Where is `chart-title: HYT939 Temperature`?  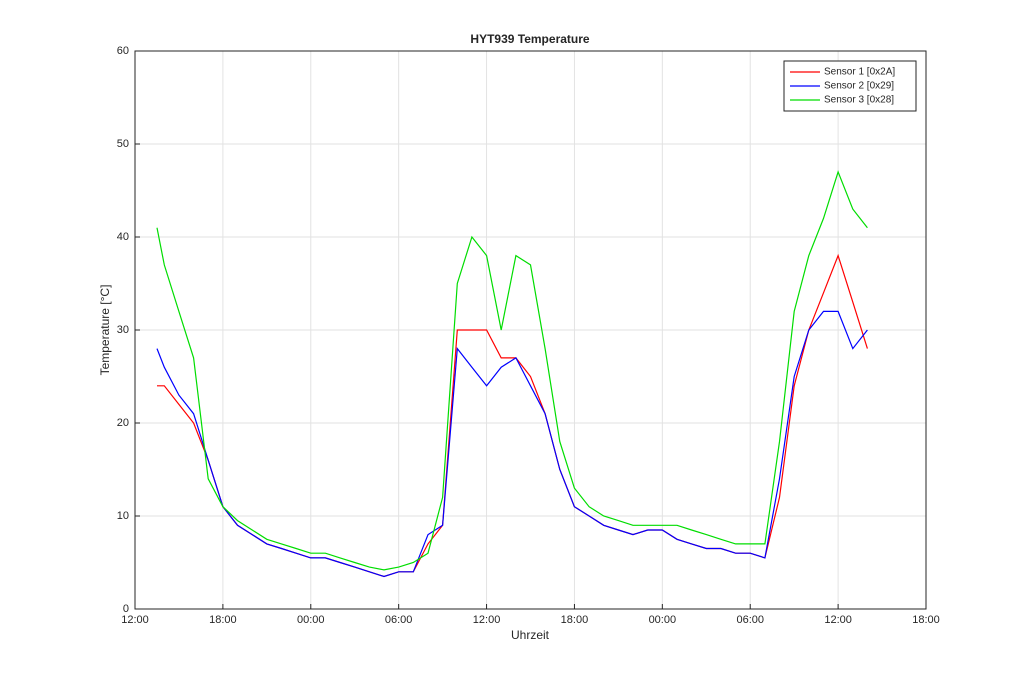 chart-title: HYT939 Temperature is located at coordinates (529, 39).